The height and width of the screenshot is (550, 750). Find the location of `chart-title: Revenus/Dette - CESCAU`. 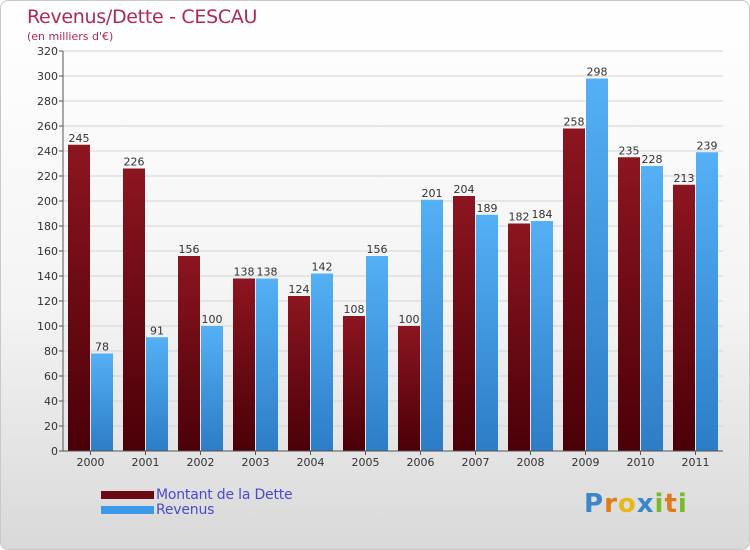

chart-title: Revenus/Dette - CESCAU is located at coordinates (142, 17).